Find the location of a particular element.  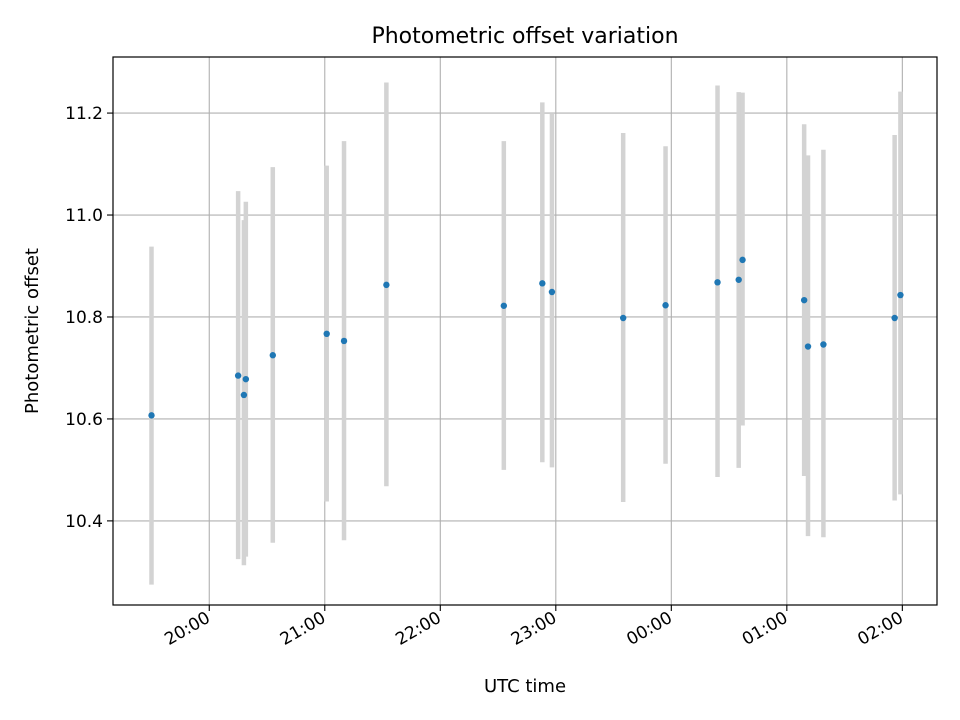

y-tick-label: 11.0 is located at coordinates (84, 216).